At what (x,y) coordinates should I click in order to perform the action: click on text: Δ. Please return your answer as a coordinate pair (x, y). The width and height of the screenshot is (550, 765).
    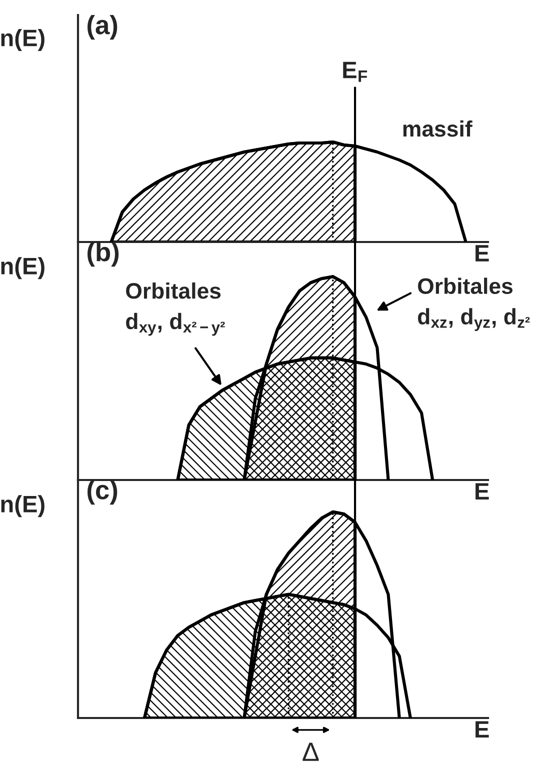
    Looking at the image, I should click on (310, 751).